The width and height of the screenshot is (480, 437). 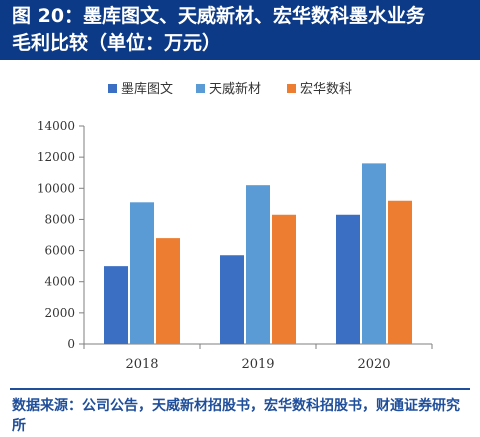 I want to click on x-tick-label-2019: 2019, so click(x=257, y=364).